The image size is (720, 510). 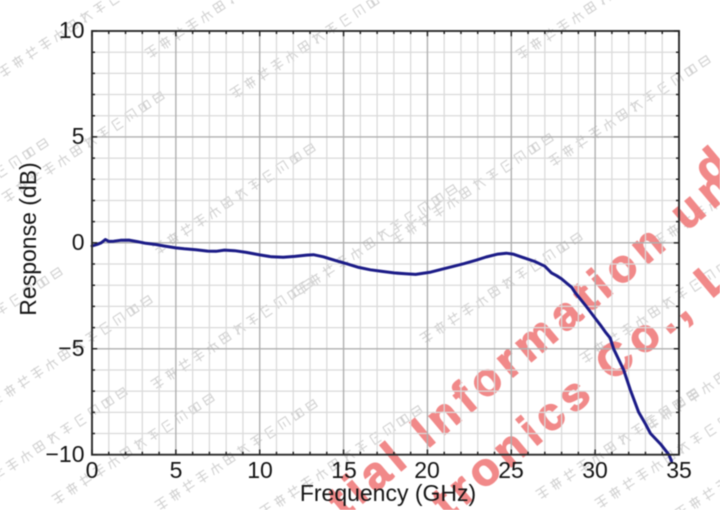 I want to click on svg-text: Response (dB), so click(x=28, y=238).